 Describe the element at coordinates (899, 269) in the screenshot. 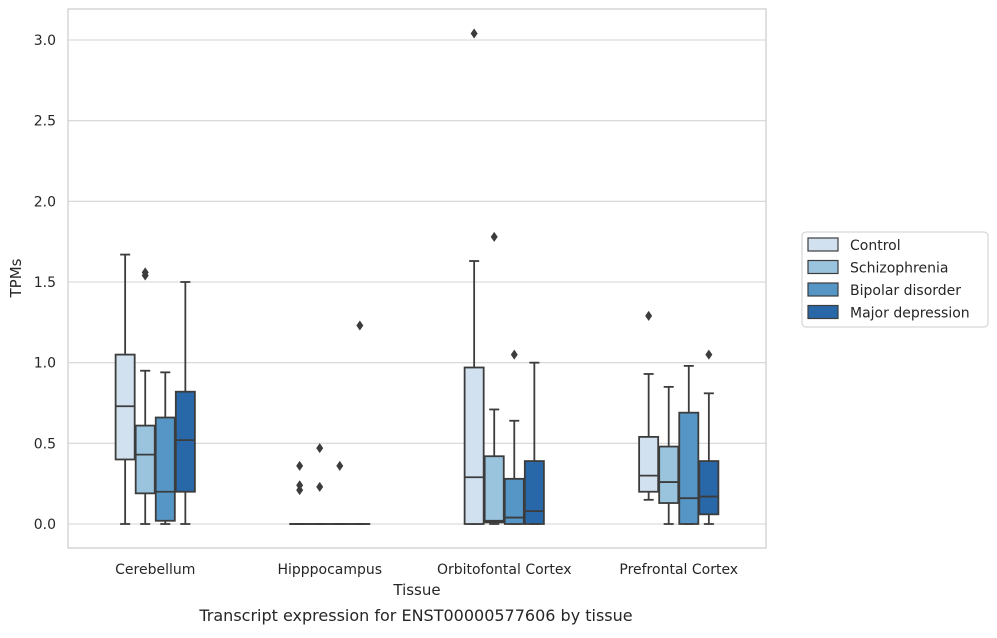

I see `legend-label: Schizophrenia` at that location.